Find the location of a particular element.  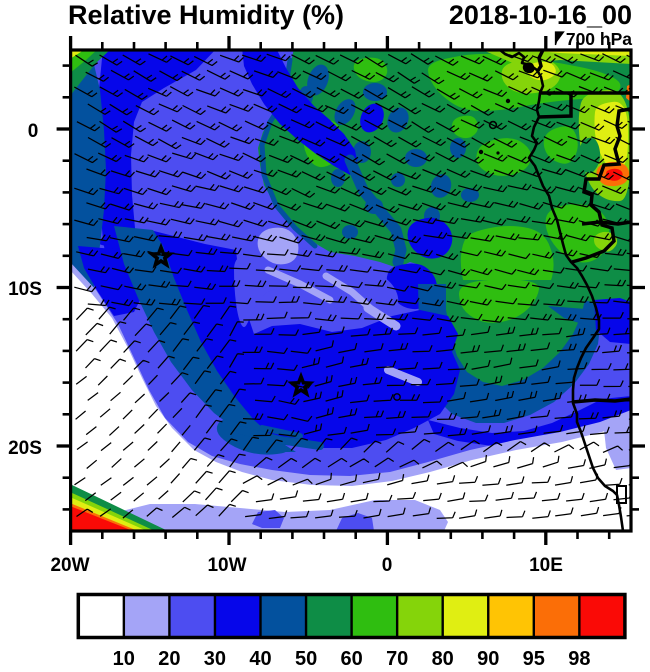

svg-text: 20 is located at coordinates (169, 657).